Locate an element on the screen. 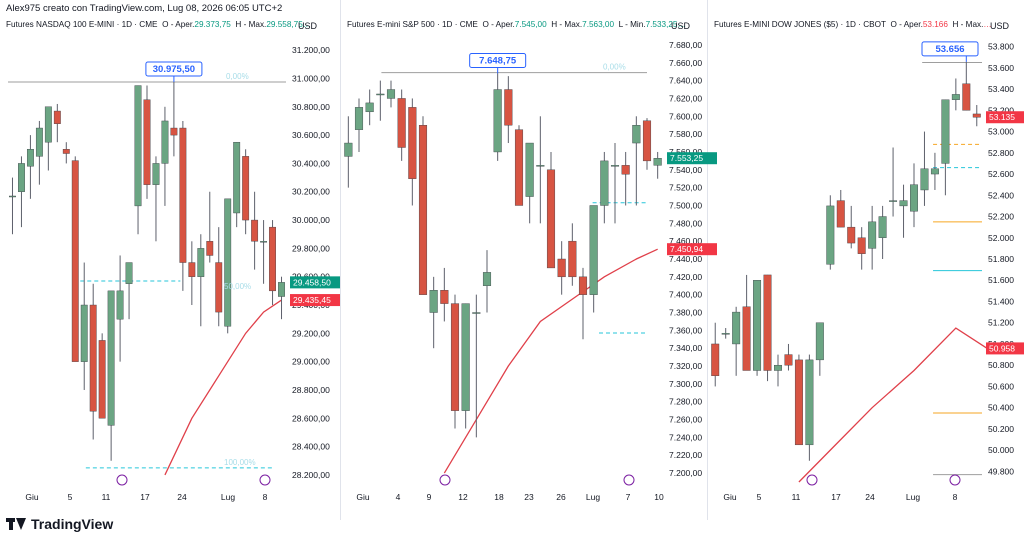 The image size is (1024, 541). y-tick-label: 7.420,00 is located at coordinates (685, 277).